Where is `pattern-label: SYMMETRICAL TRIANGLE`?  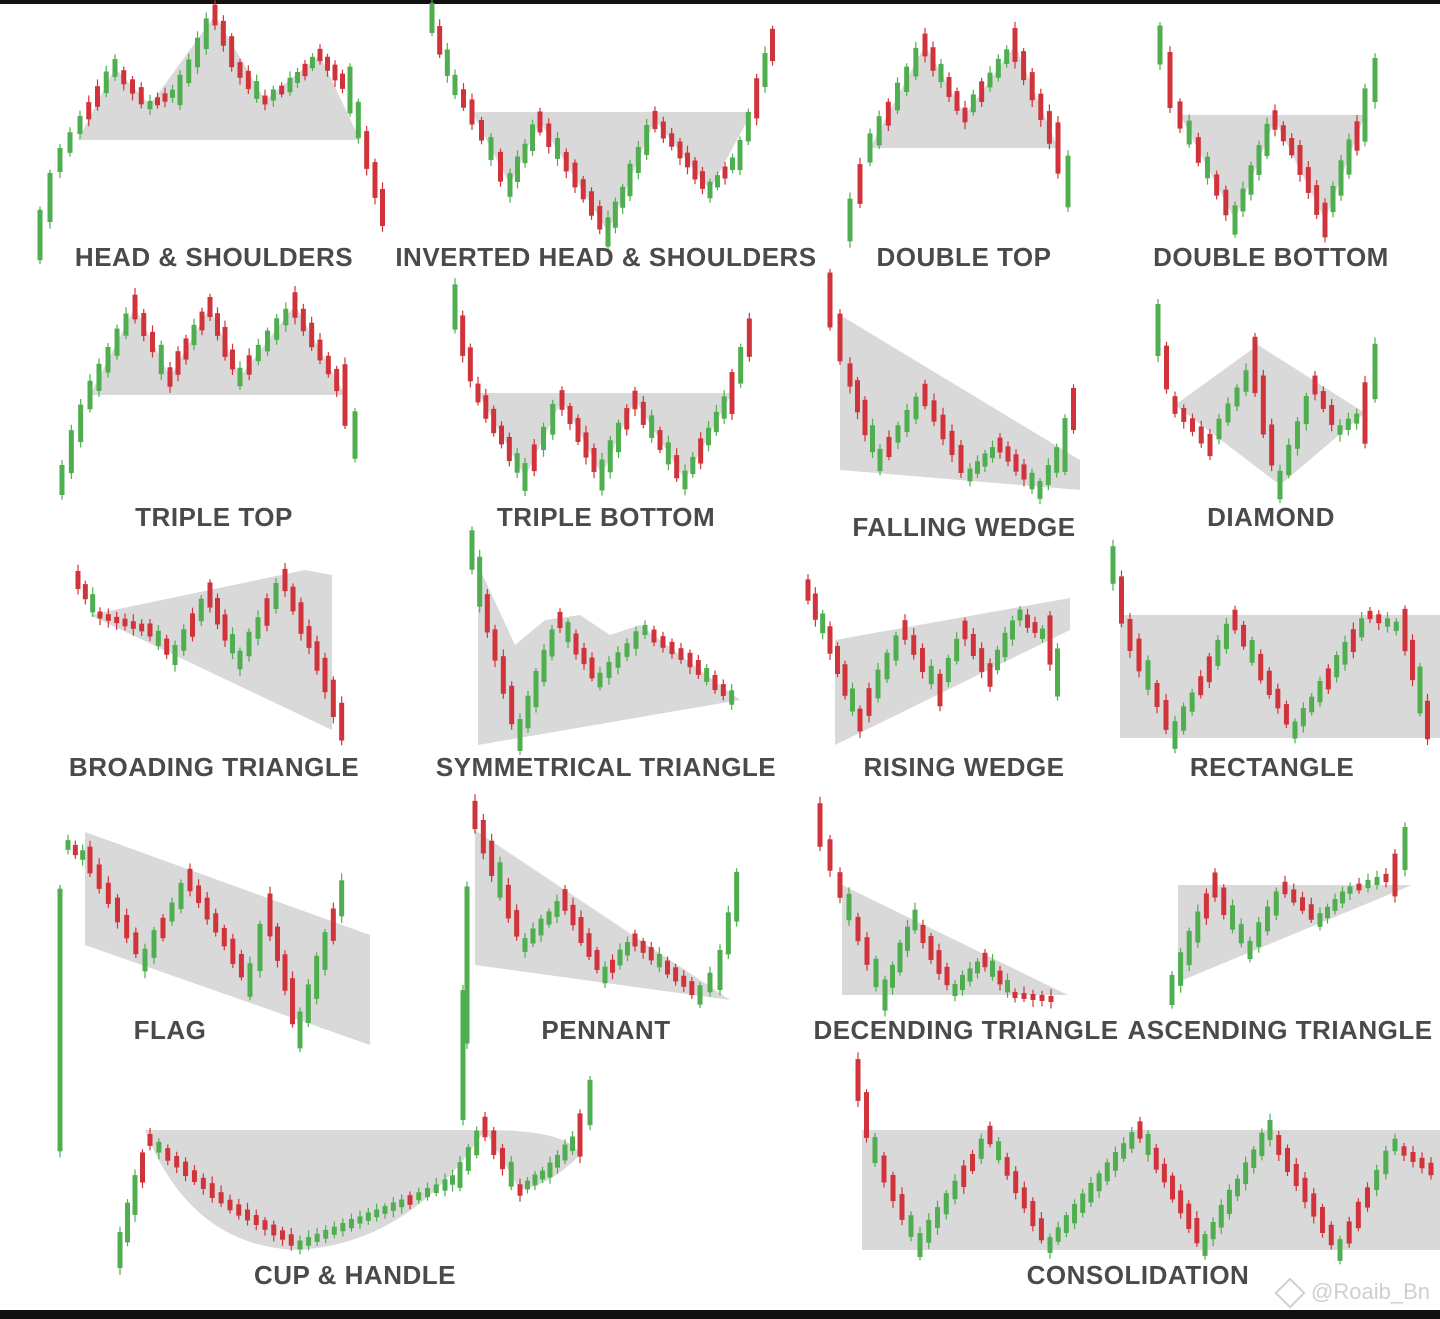 pattern-label: SYMMETRICAL TRIANGLE is located at coordinates (606, 767).